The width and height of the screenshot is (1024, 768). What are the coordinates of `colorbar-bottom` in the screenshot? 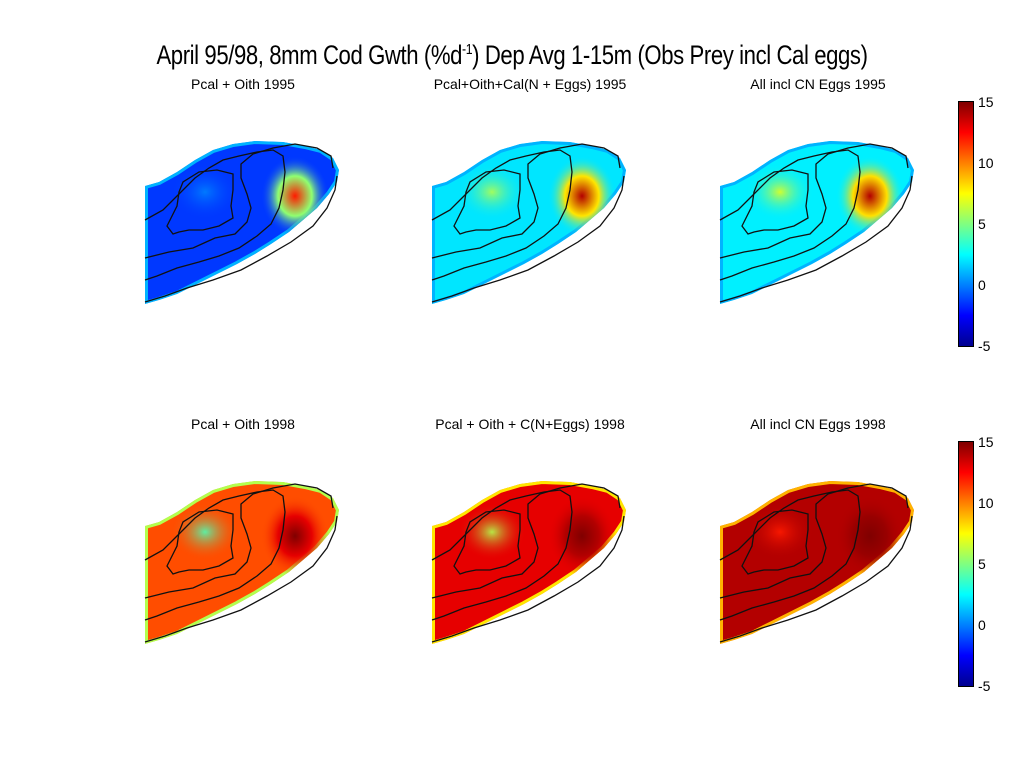 It's located at (966, 564).